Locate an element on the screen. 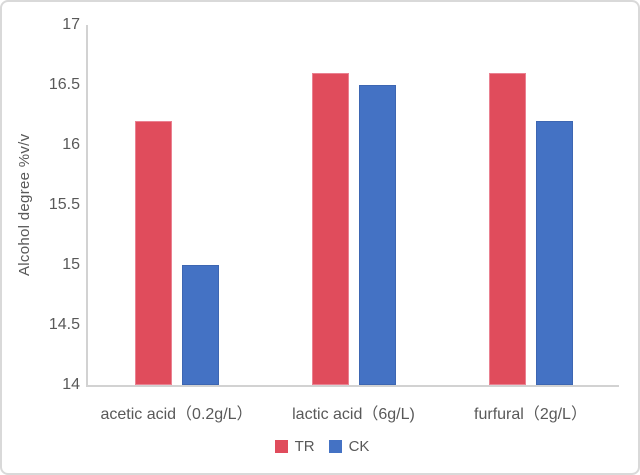 The height and width of the screenshot is (475, 640). y-tick-label: 16.5 is located at coordinates (64, 84).